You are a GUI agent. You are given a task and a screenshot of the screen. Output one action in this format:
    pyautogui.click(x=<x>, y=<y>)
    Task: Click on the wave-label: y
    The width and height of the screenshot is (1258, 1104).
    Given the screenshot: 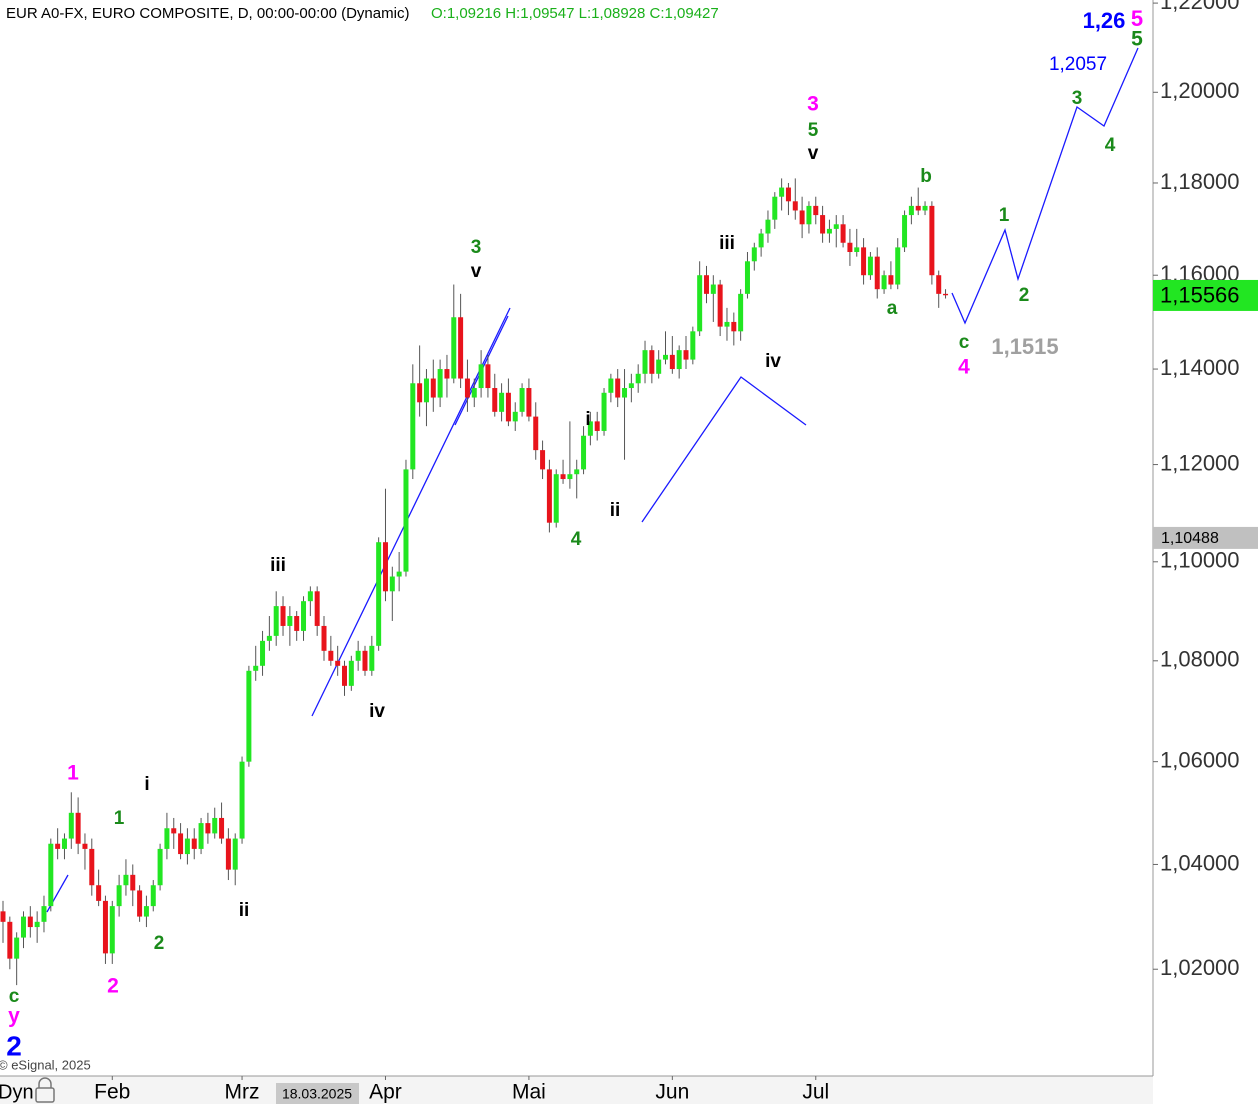 What is the action you would take?
    pyautogui.click(x=14, y=1016)
    